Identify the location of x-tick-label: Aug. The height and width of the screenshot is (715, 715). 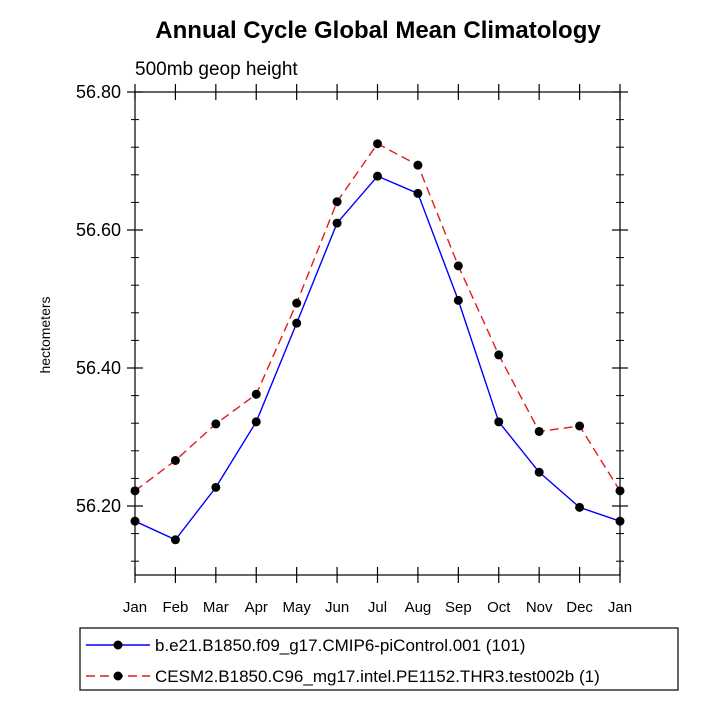
(418, 607).